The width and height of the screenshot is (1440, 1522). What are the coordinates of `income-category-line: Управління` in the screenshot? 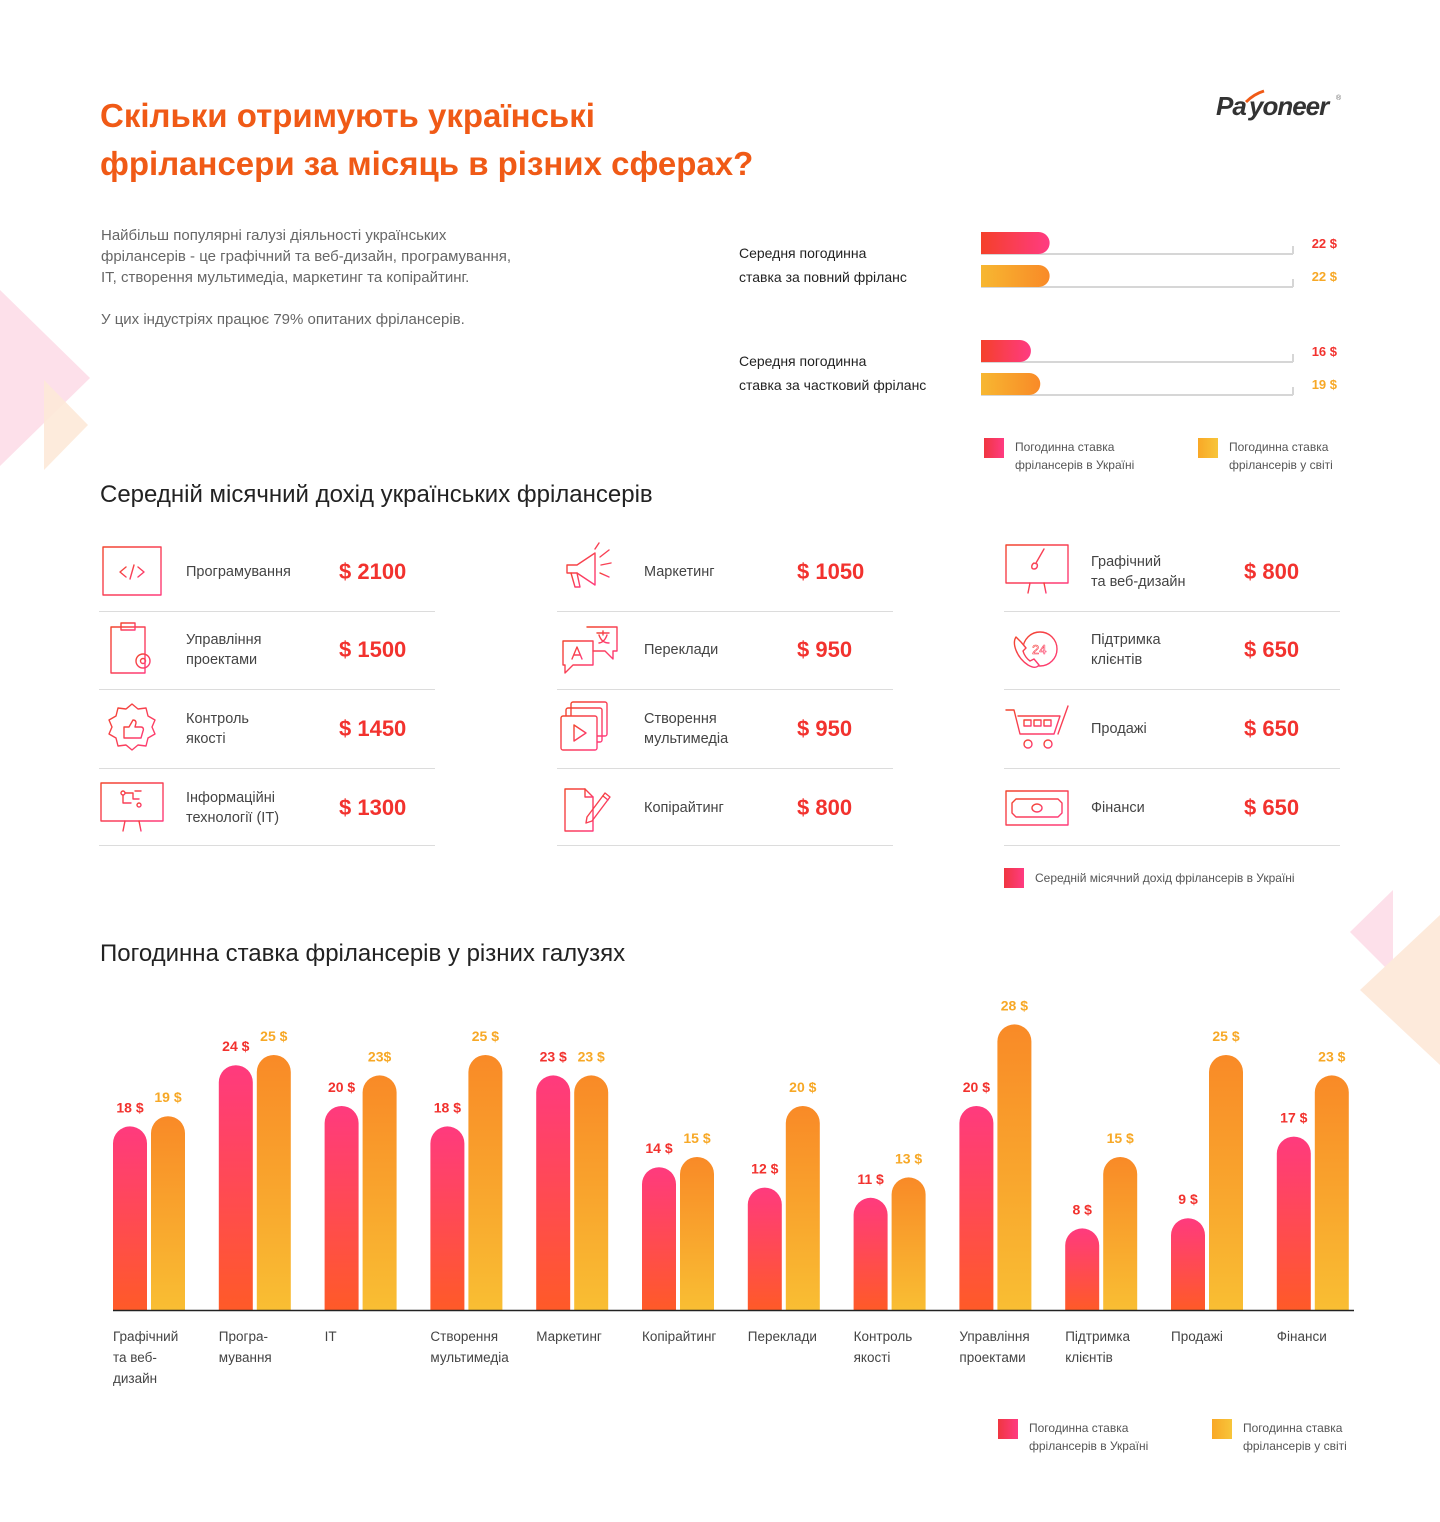 It's located at (224, 640).